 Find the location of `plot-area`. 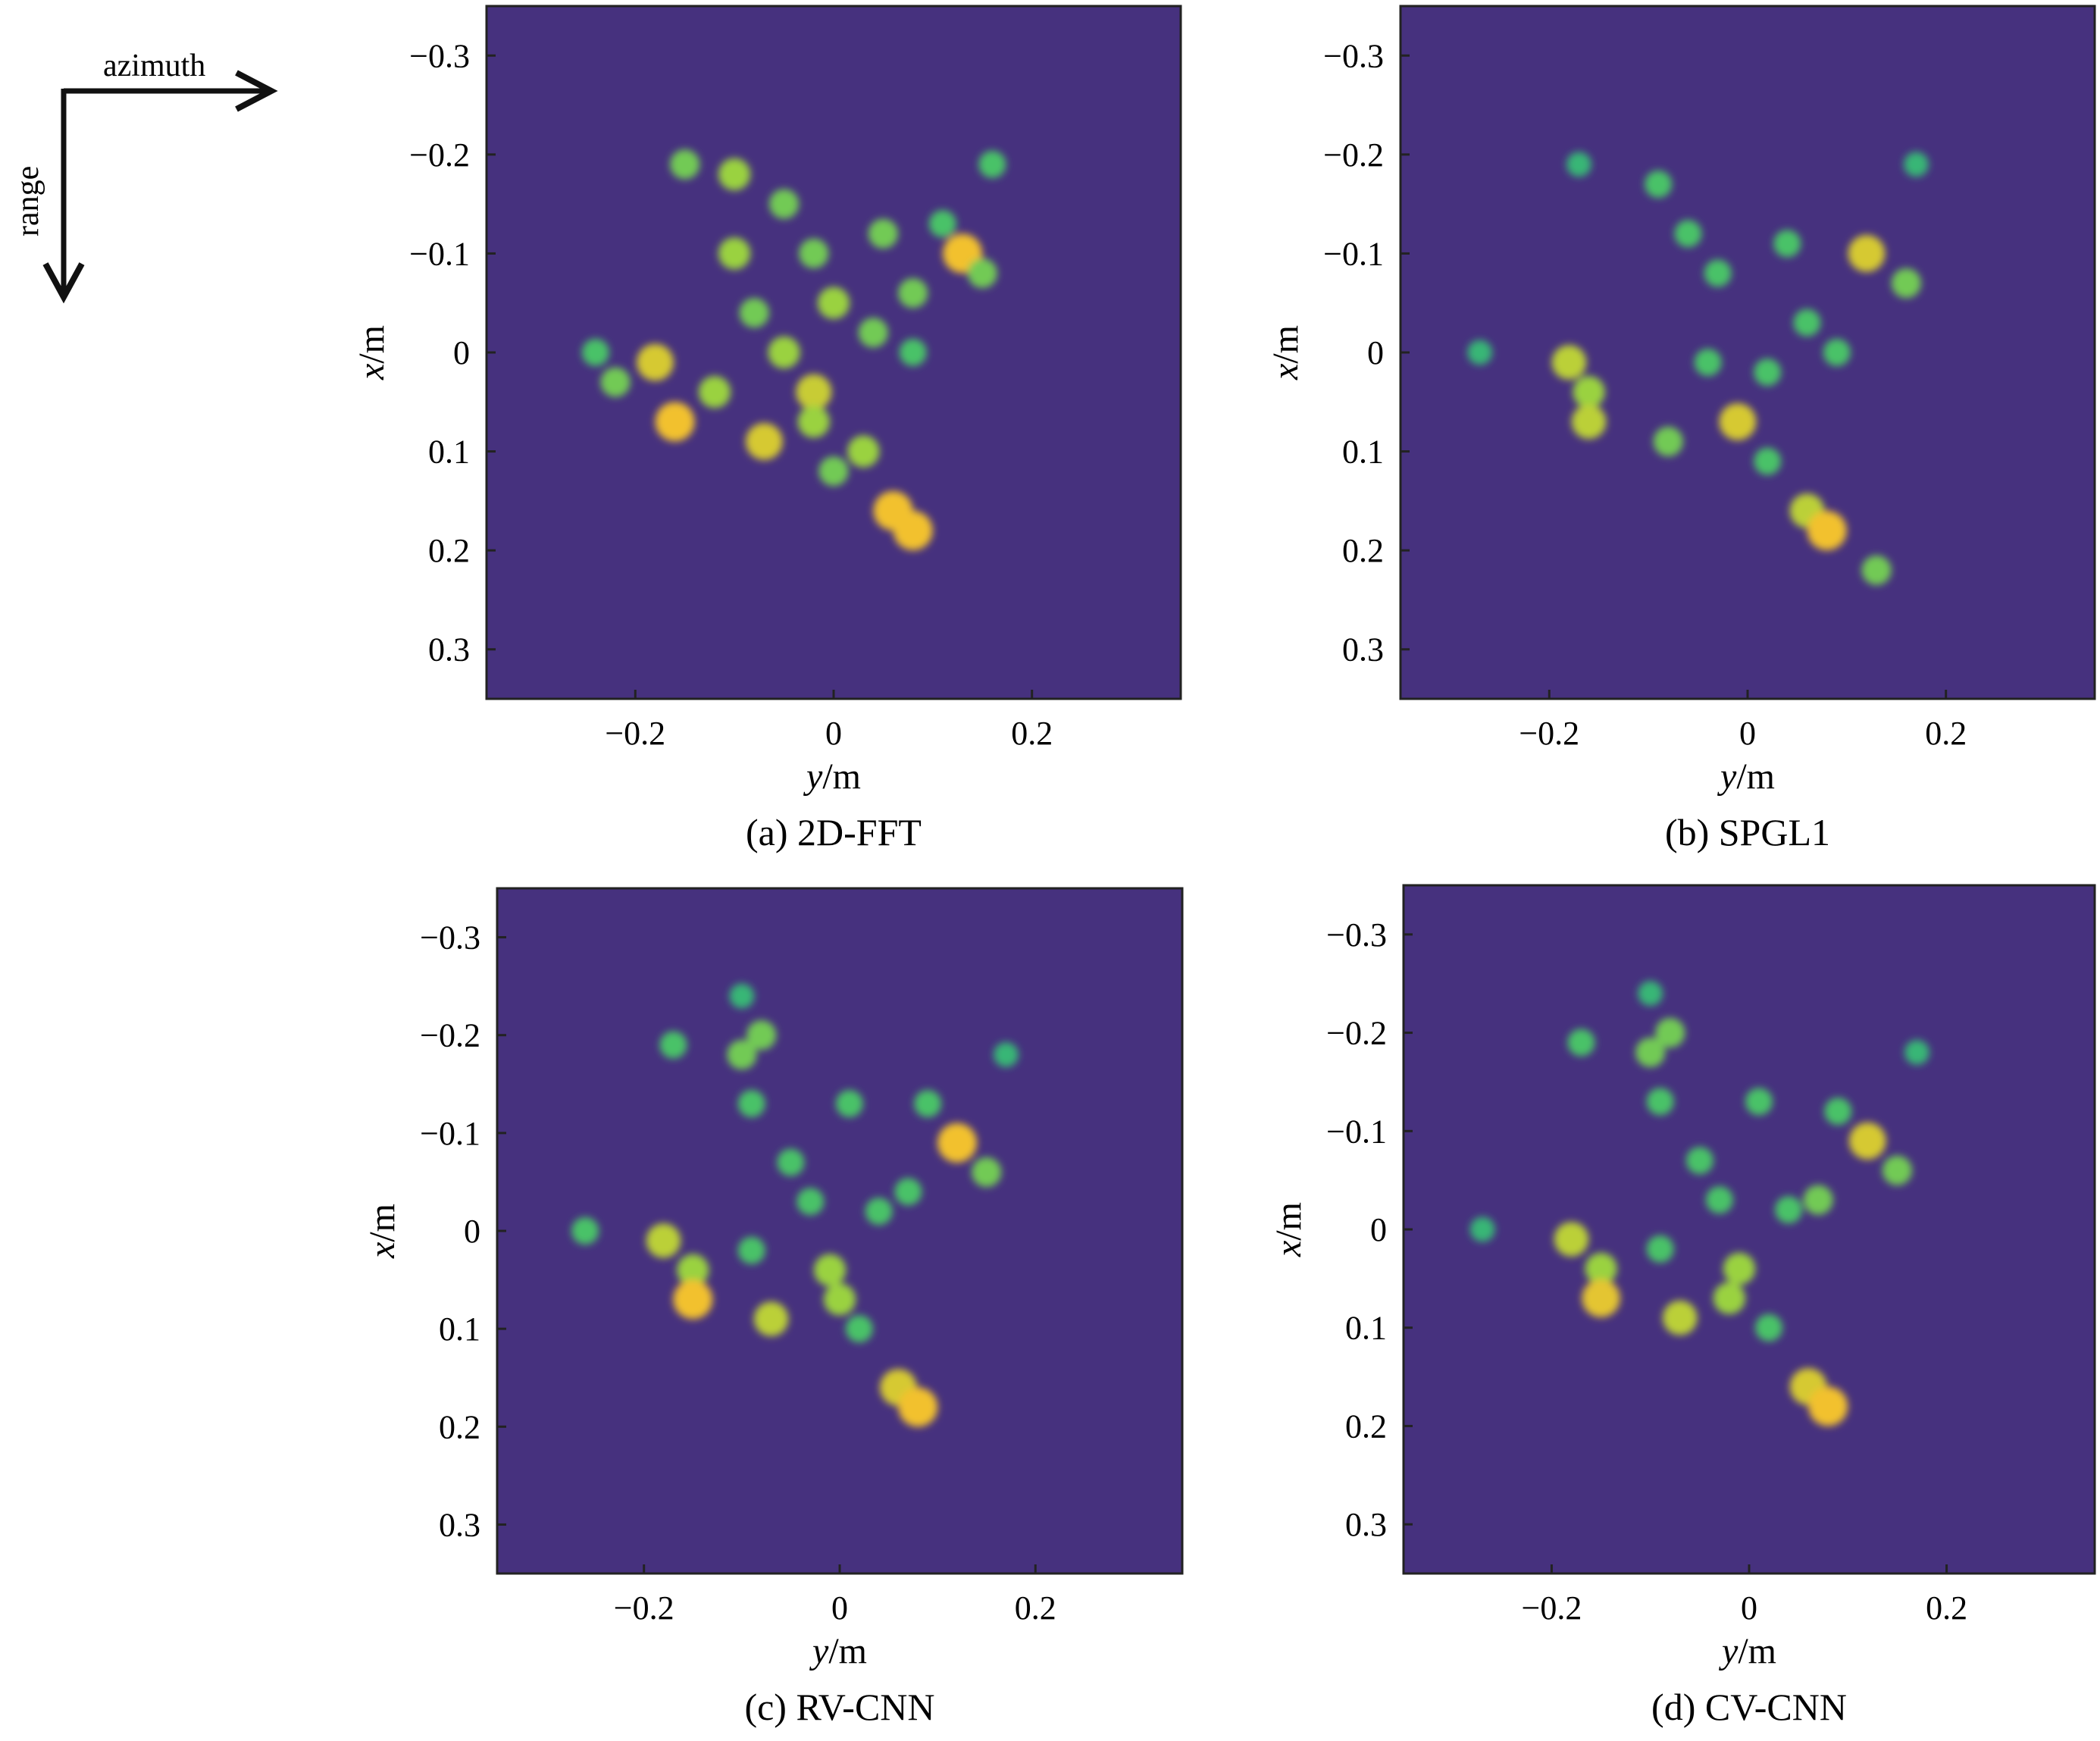

plot-area is located at coordinates (1749, 1229).